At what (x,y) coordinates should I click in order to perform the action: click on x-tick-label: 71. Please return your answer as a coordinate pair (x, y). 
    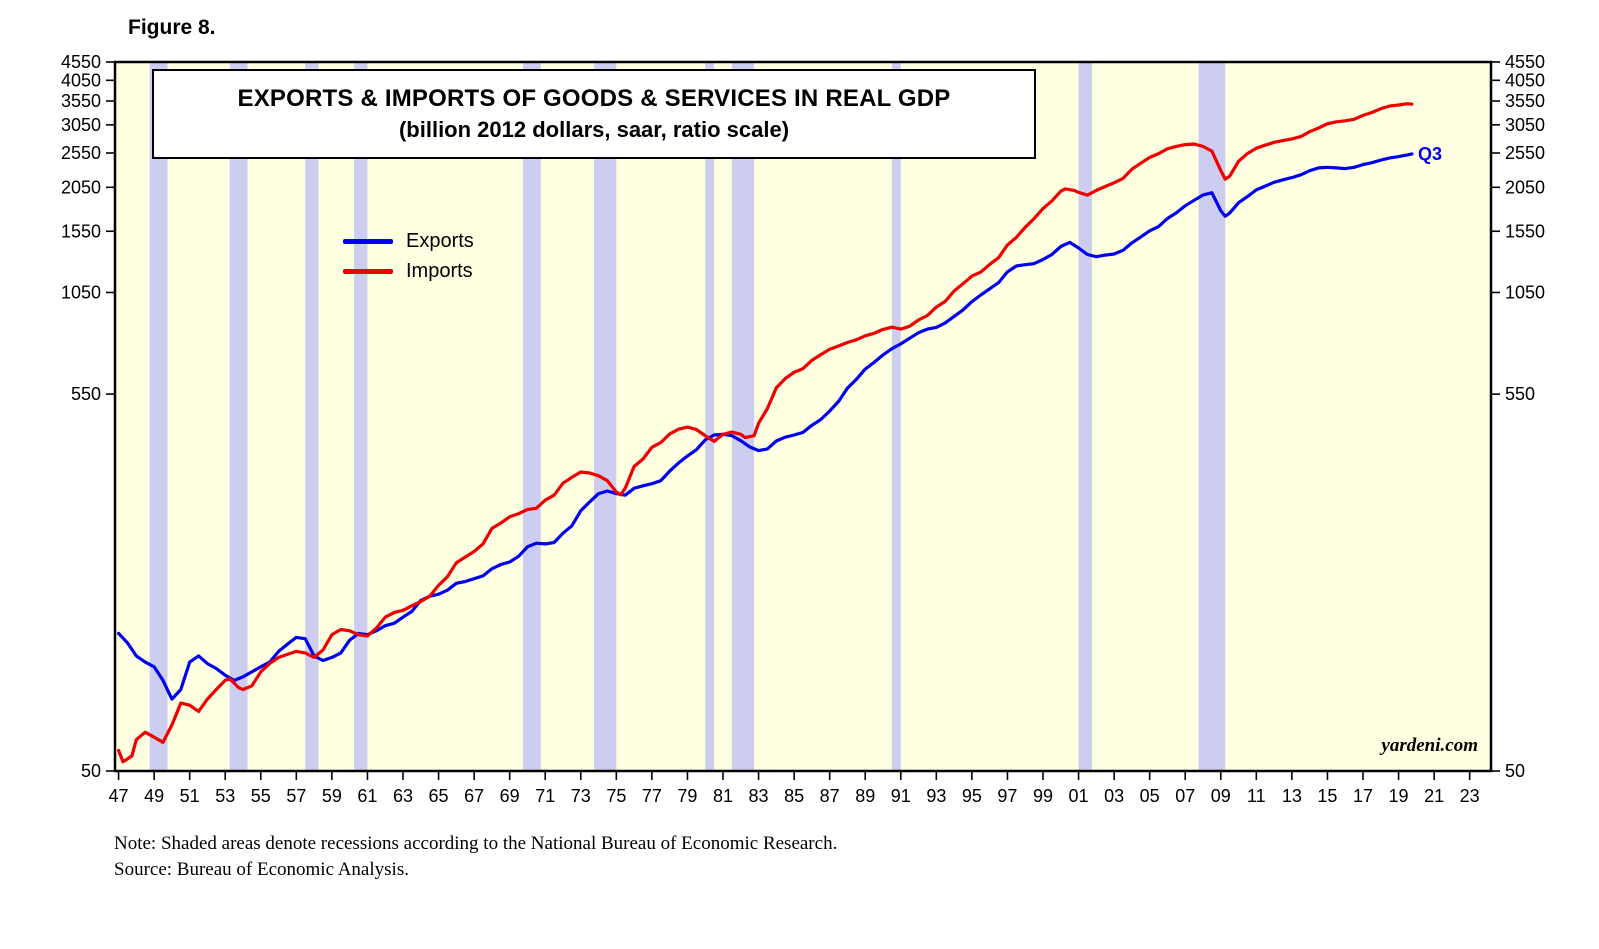
    Looking at the image, I should click on (545, 796).